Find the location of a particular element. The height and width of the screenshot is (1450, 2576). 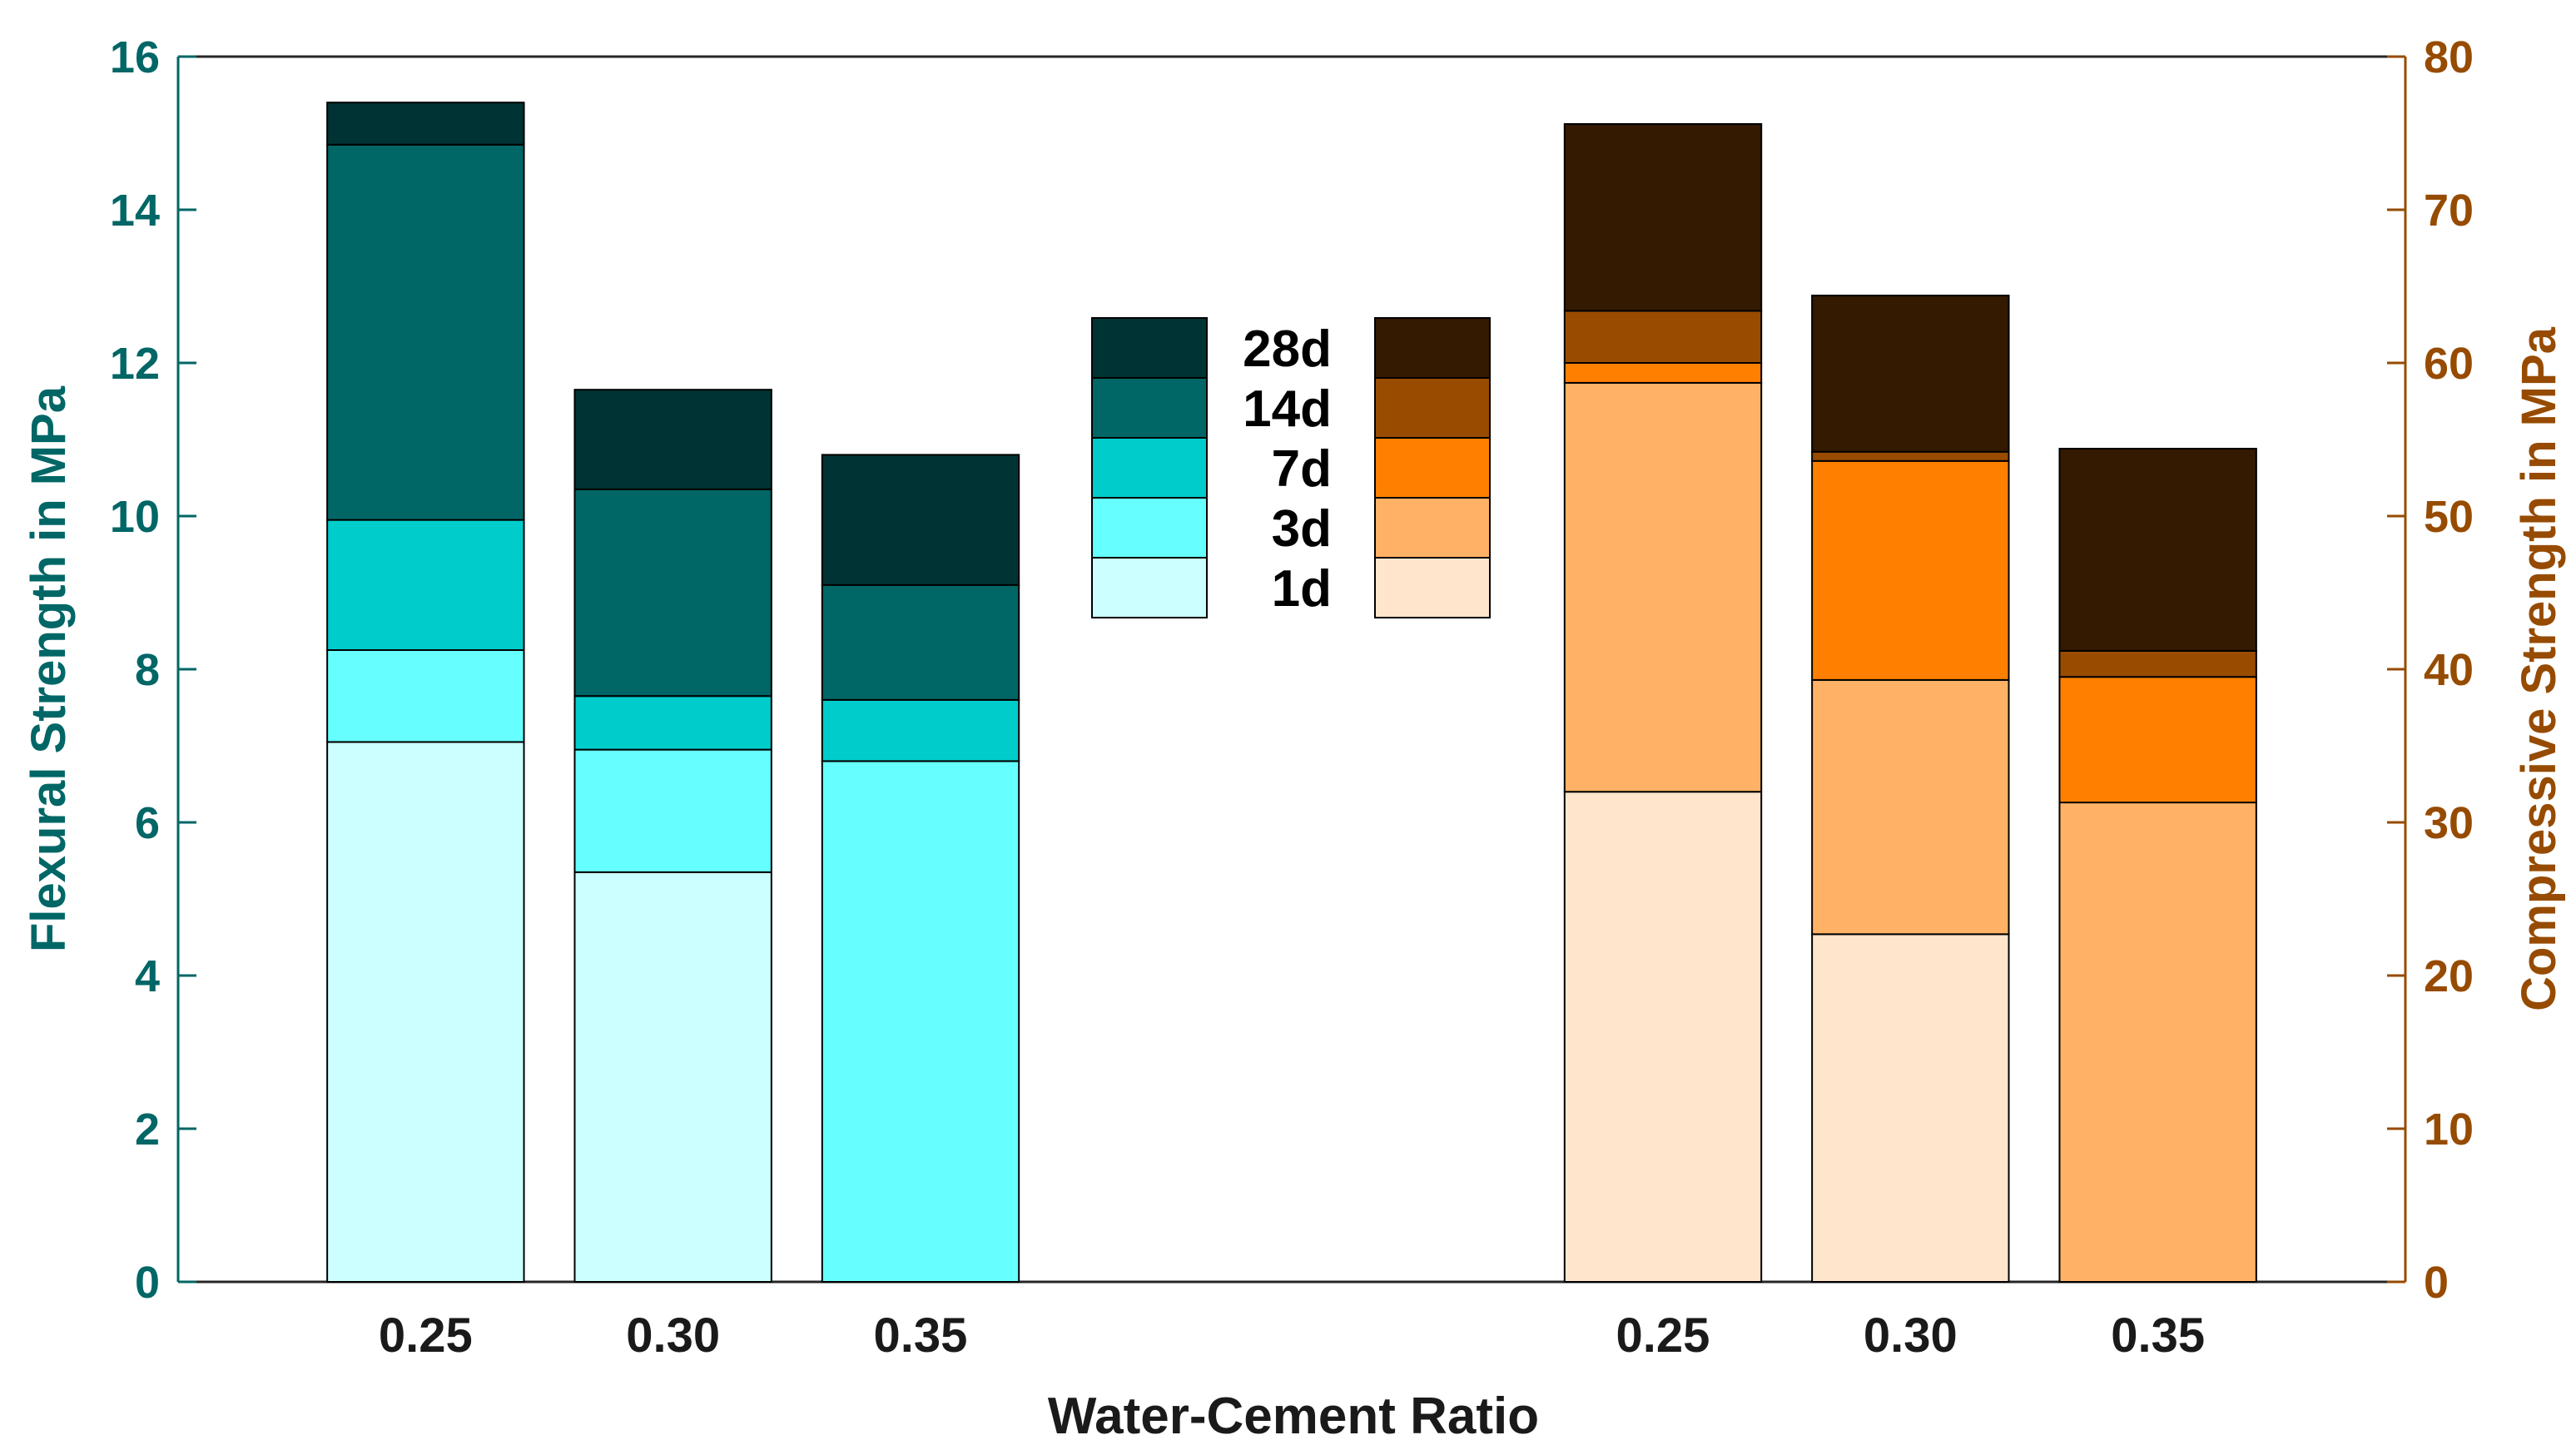

legend-swatch-flexural-28d is located at coordinates (1149, 348).